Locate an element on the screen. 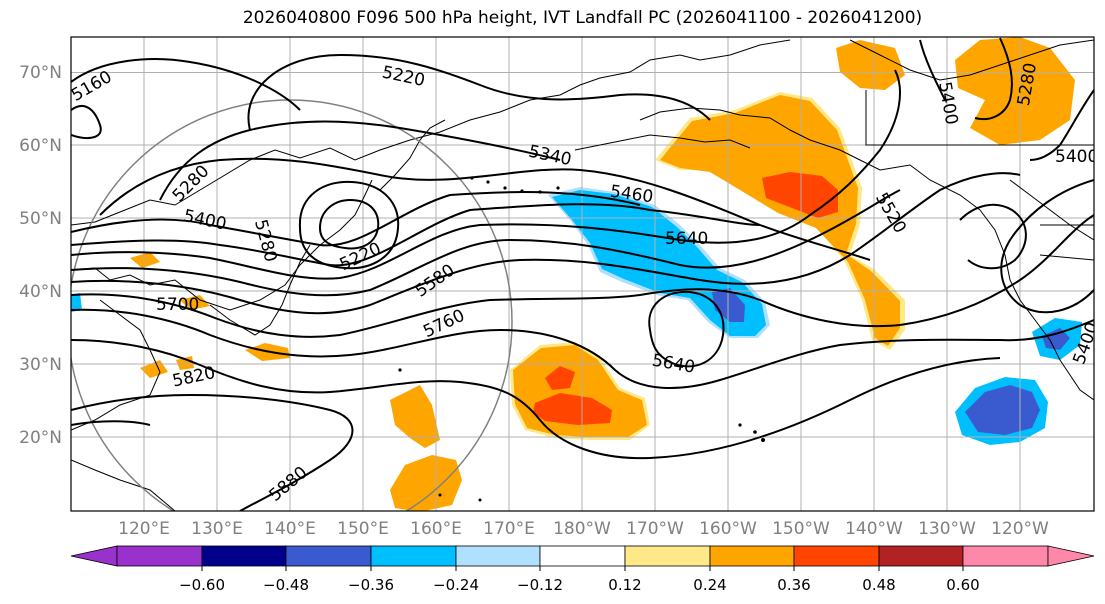 Image resolution: width=1105 pixels, height=604 pixels. lon-label: 120°W is located at coordinates (1020, 529).